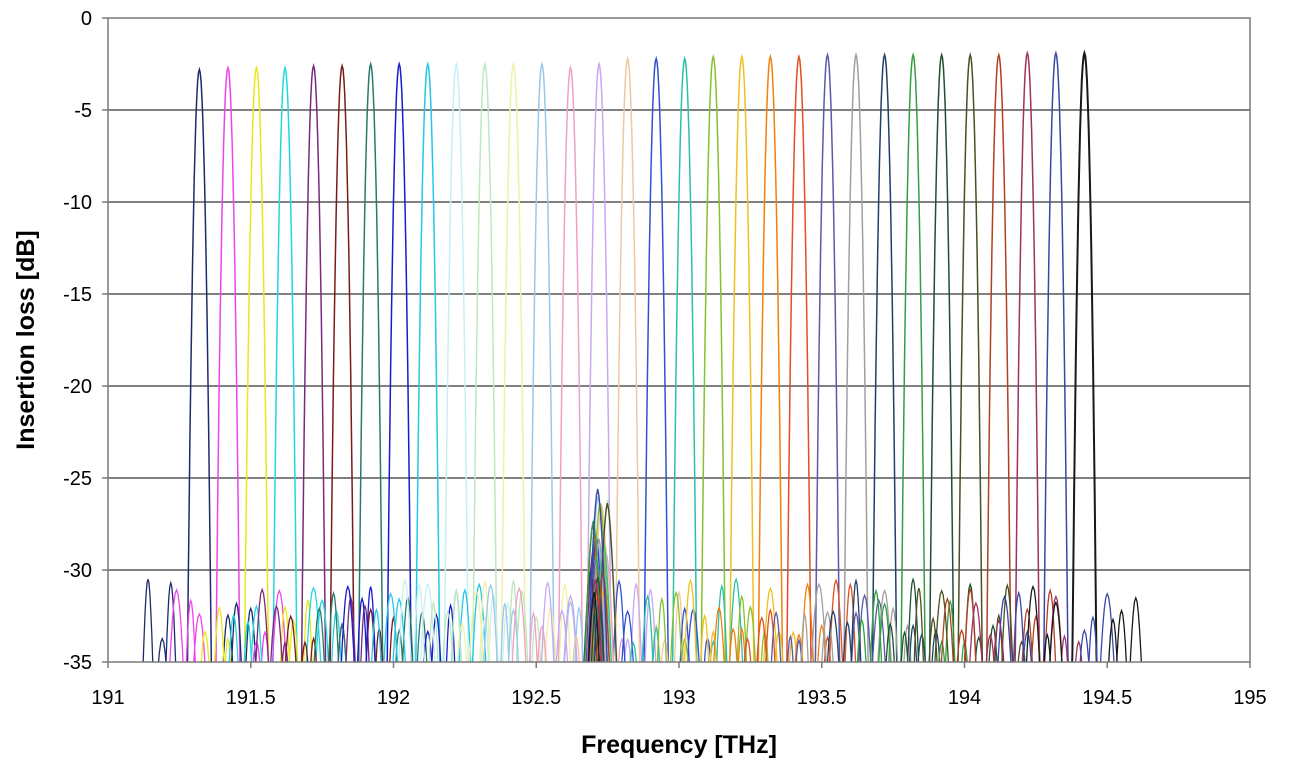 Image resolution: width=1290 pixels, height=763 pixels. I want to click on channel-25-passband, so click(884, 356).